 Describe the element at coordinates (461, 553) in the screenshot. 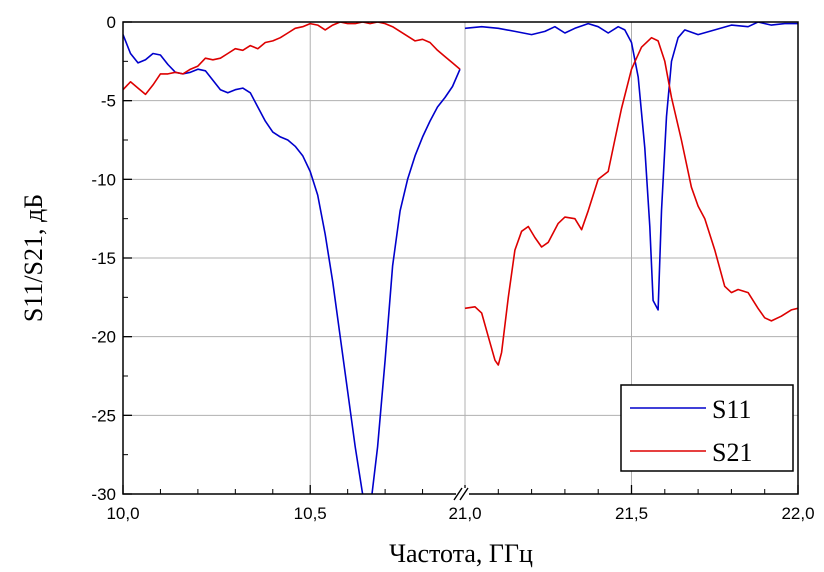

I see `x-axis-title: Частота, ГГц` at that location.